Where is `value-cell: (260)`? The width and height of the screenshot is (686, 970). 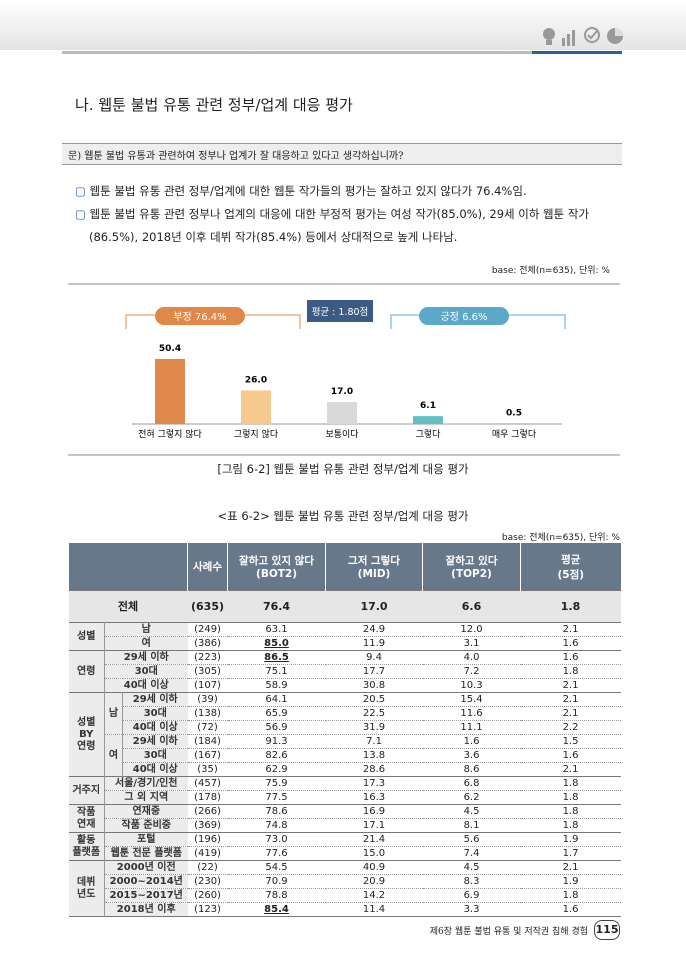 value-cell: (260) is located at coordinates (207, 895).